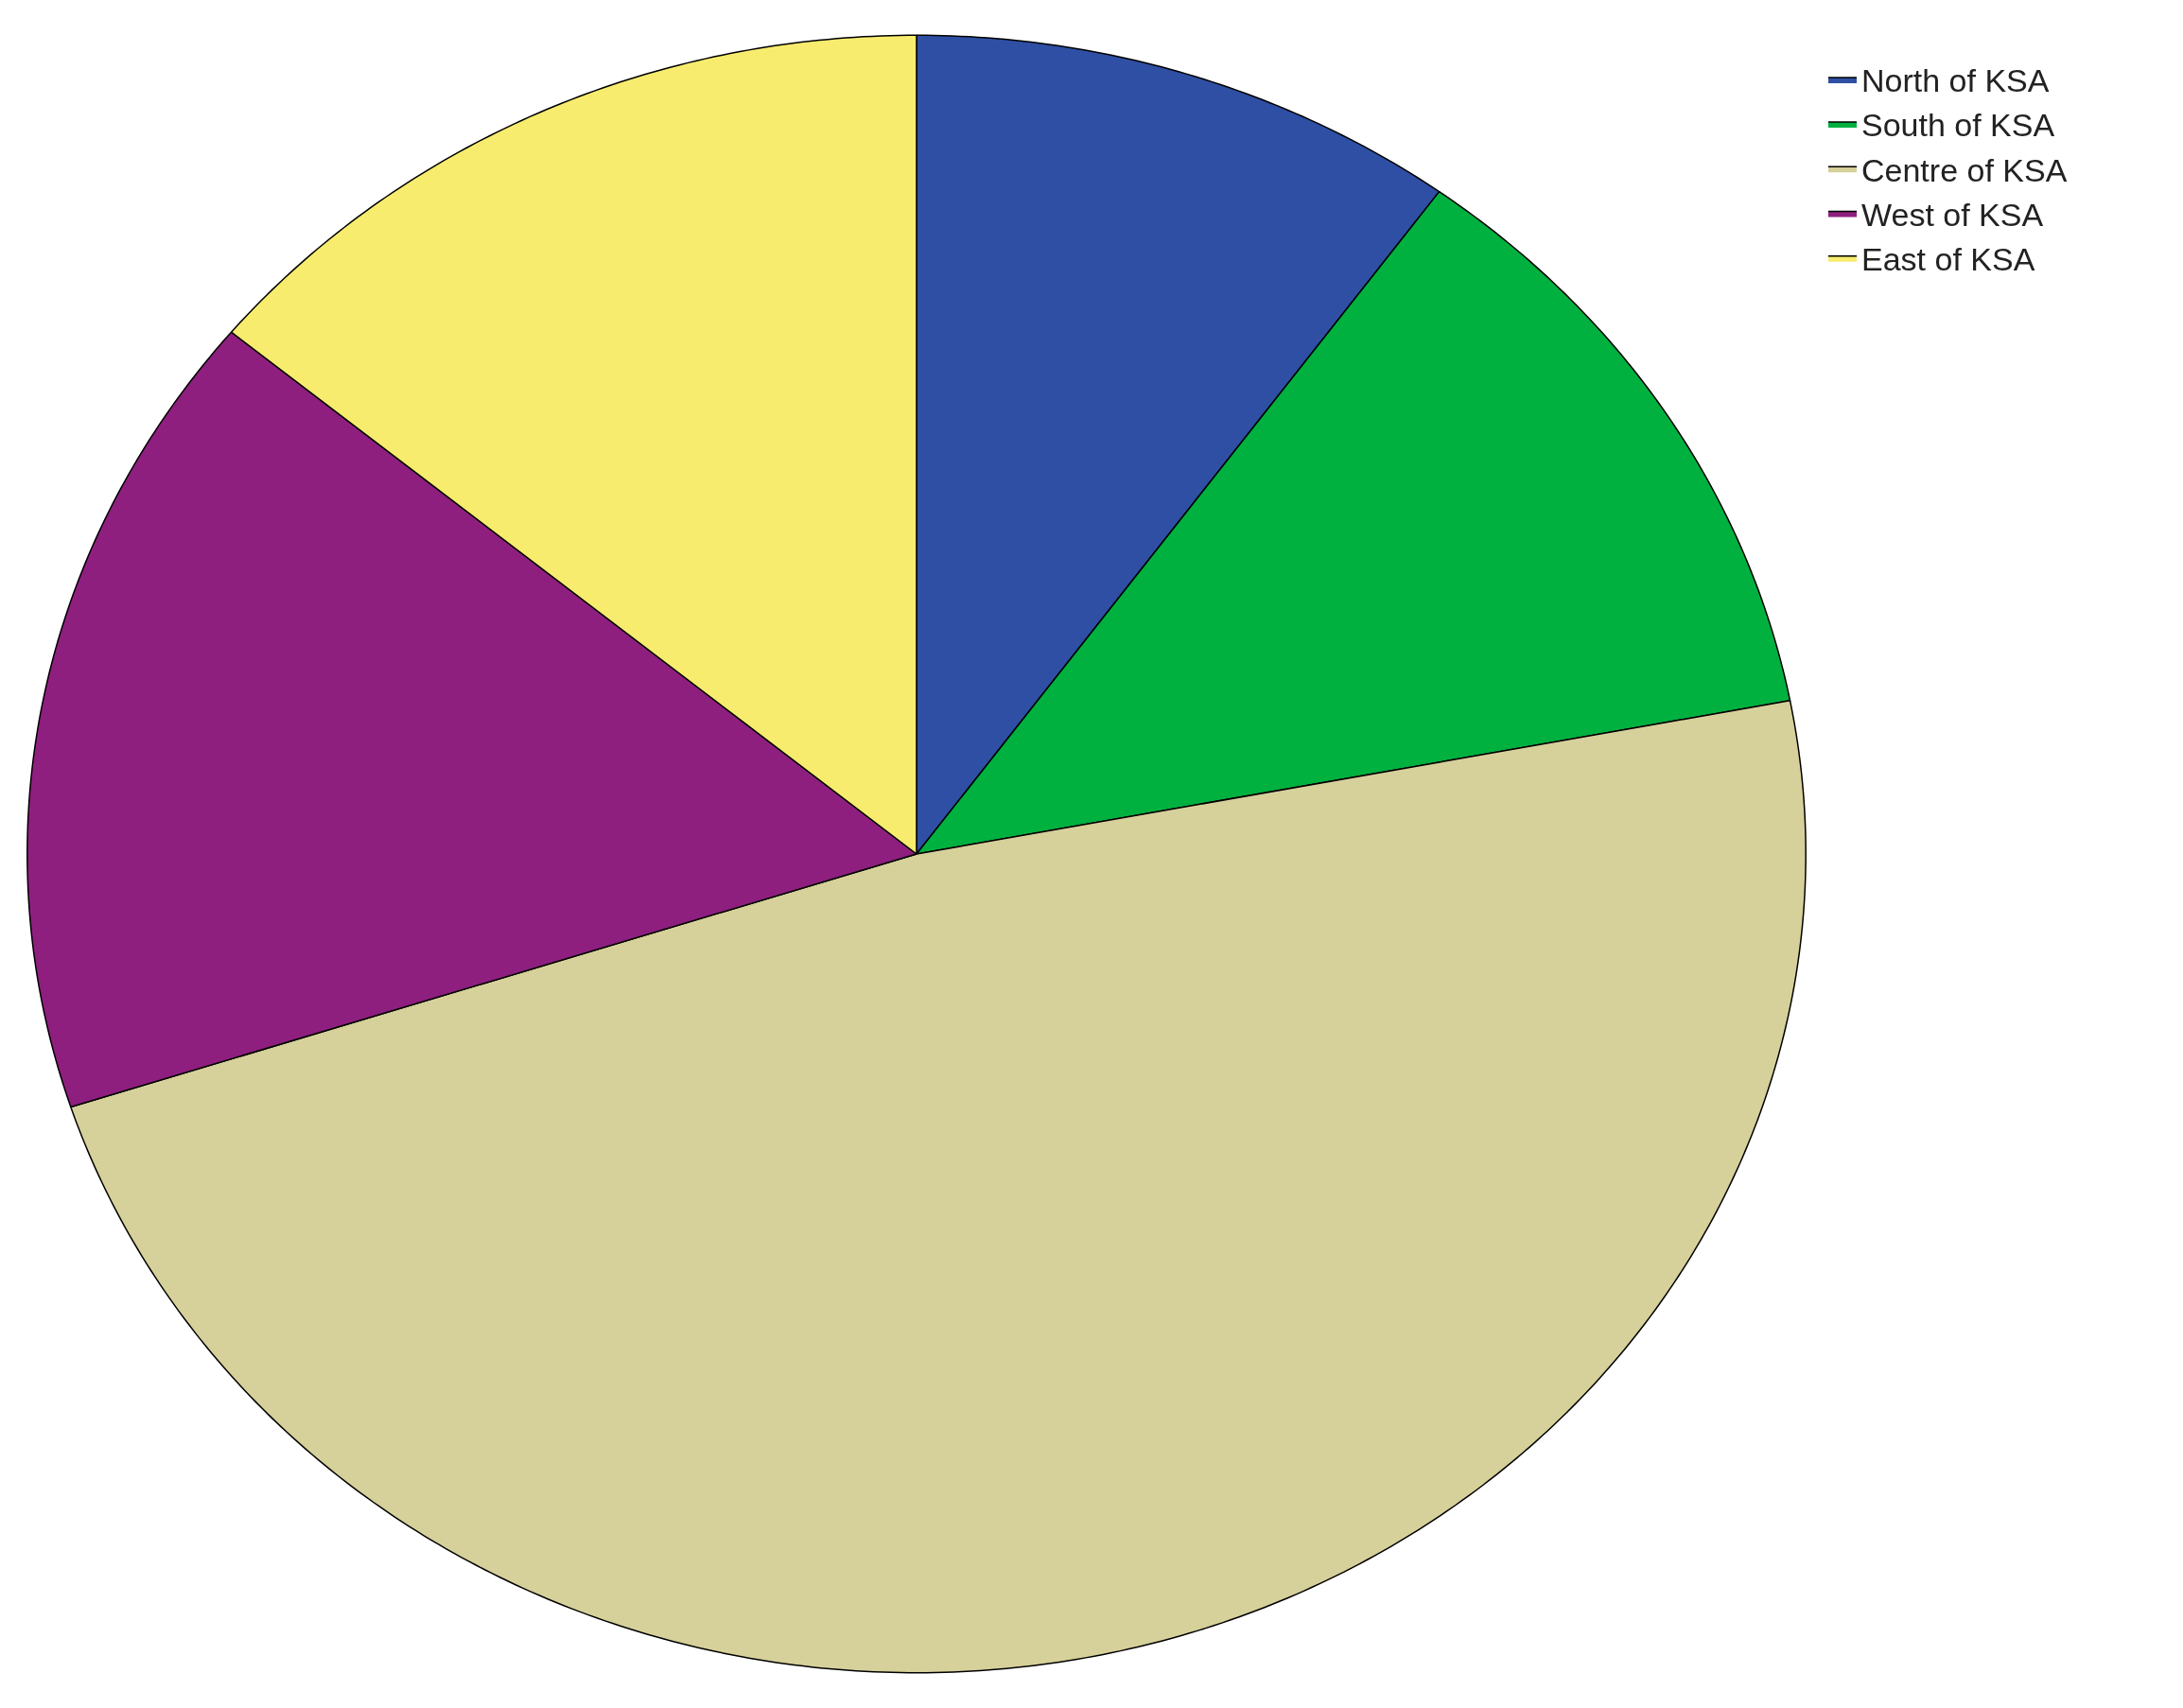 The image size is (2183, 1708). What do you see at coordinates (1958, 125) in the screenshot?
I see `legend-label: South of KSA` at bounding box center [1958, 125].